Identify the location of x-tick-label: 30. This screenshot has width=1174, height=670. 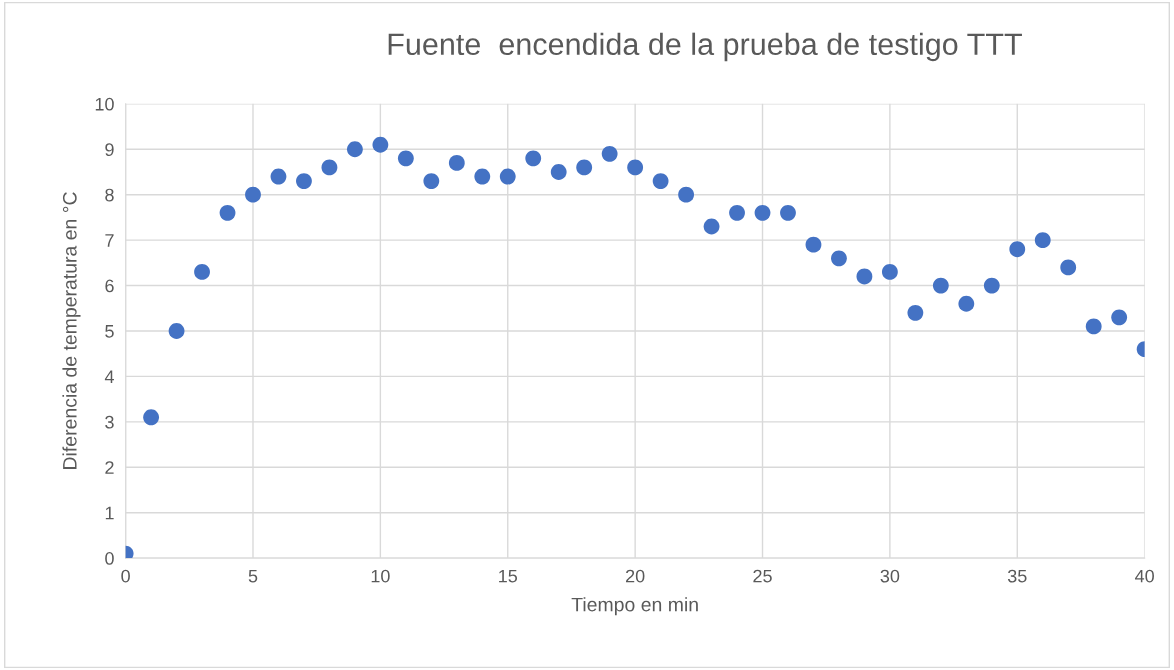
(890, 576).